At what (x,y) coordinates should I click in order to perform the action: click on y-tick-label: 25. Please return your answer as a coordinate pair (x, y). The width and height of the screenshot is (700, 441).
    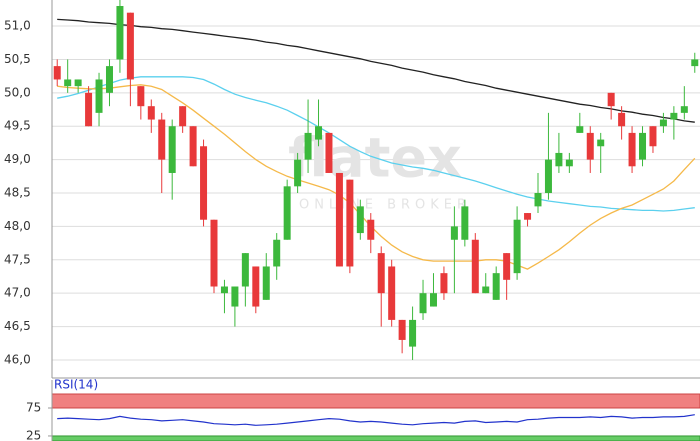
    Looking at the image, I should click on (33, 434).